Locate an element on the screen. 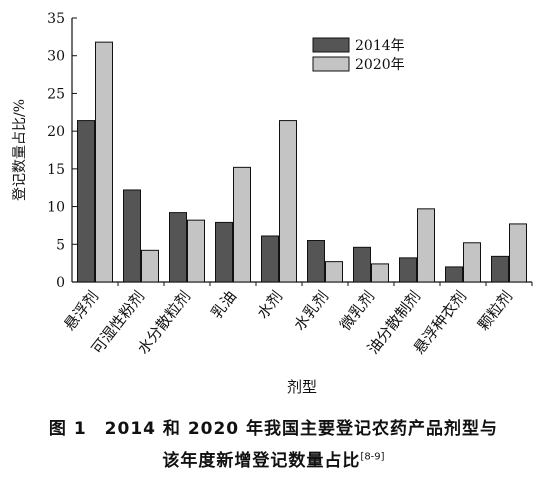 The image size is (547, 491). bar-2020年-乳油 is located at coordinates (242, 224).